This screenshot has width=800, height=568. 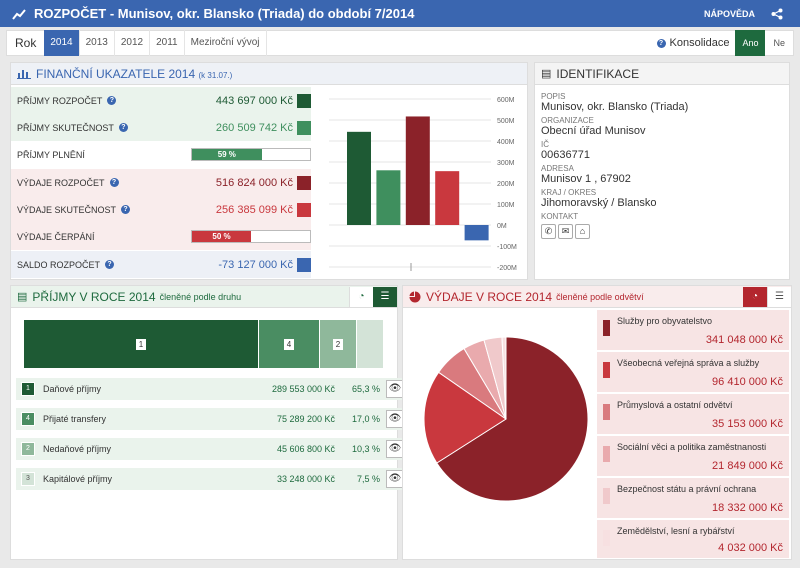 I want to click on consolidation-yes-button: Ano, so click(x=750, y=43).